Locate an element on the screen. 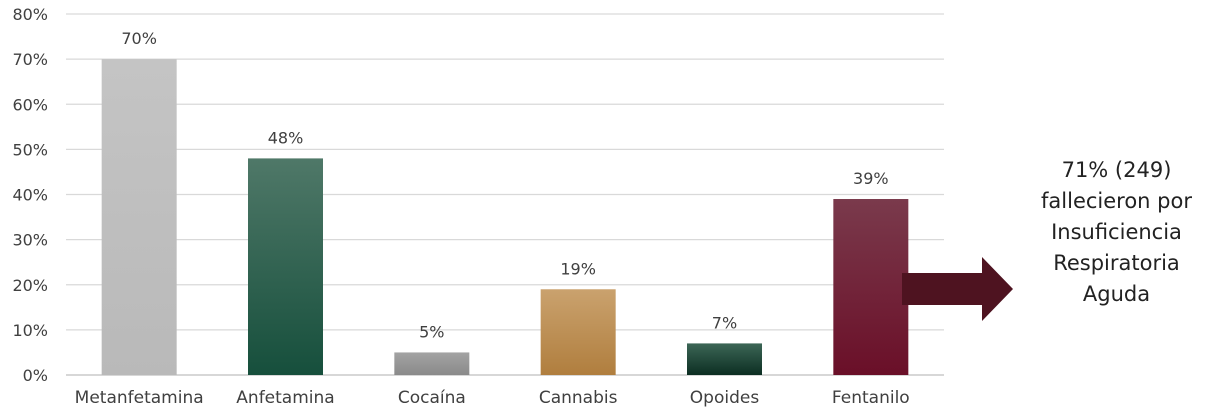  y-tick-label: 30% is located at coordinates (30, 240).